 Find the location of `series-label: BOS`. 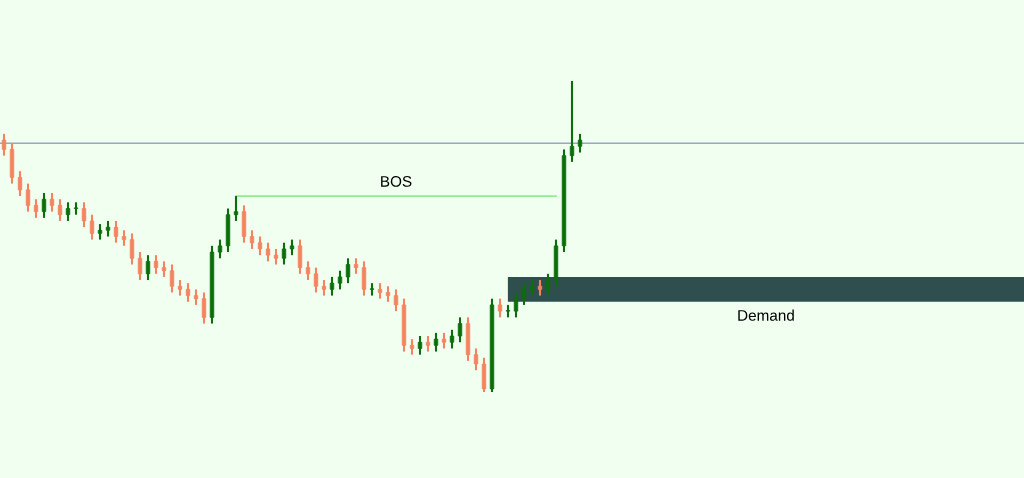

series-label: BOS is located at coordinates (396, 181).